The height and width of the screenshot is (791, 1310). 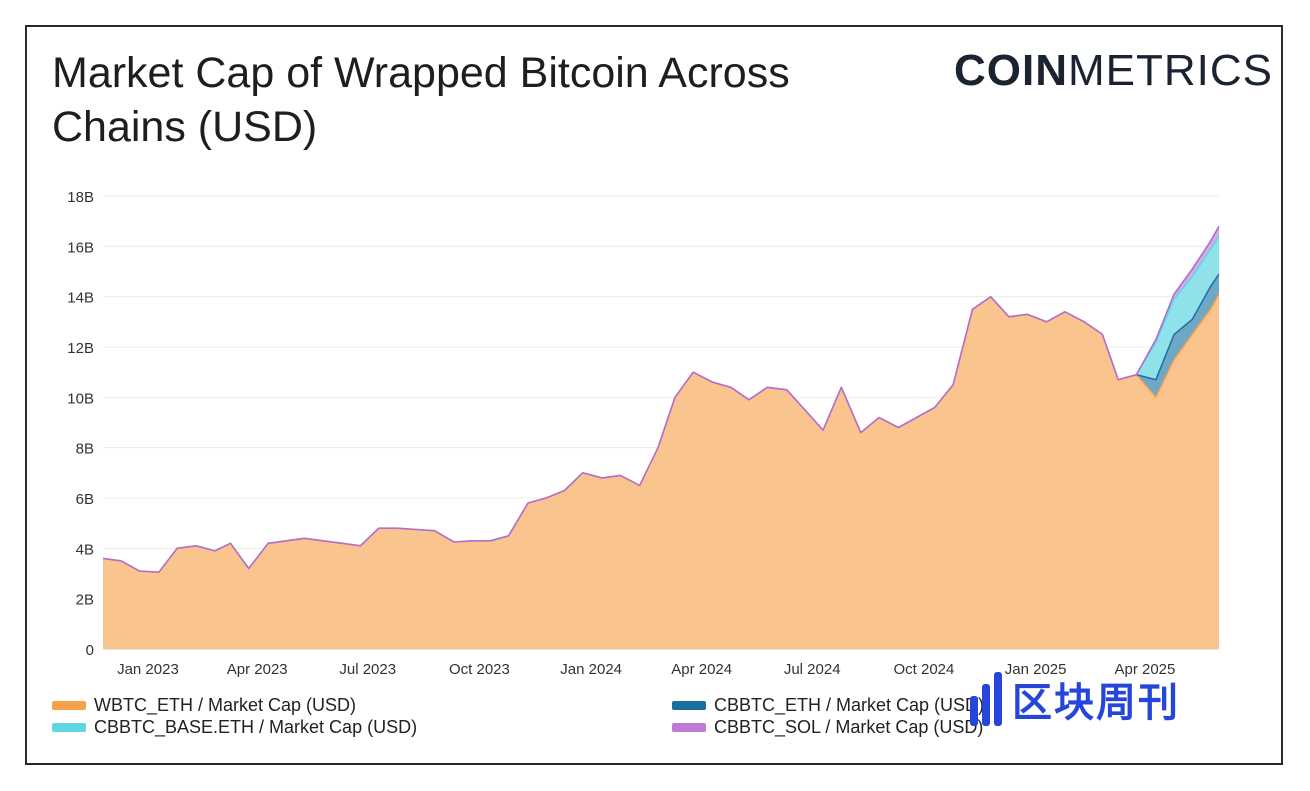 What do you see at coordinates (80, 298) in the screenshot?
I see `y-tick-label: 14B` at bounding box center [80, 298].